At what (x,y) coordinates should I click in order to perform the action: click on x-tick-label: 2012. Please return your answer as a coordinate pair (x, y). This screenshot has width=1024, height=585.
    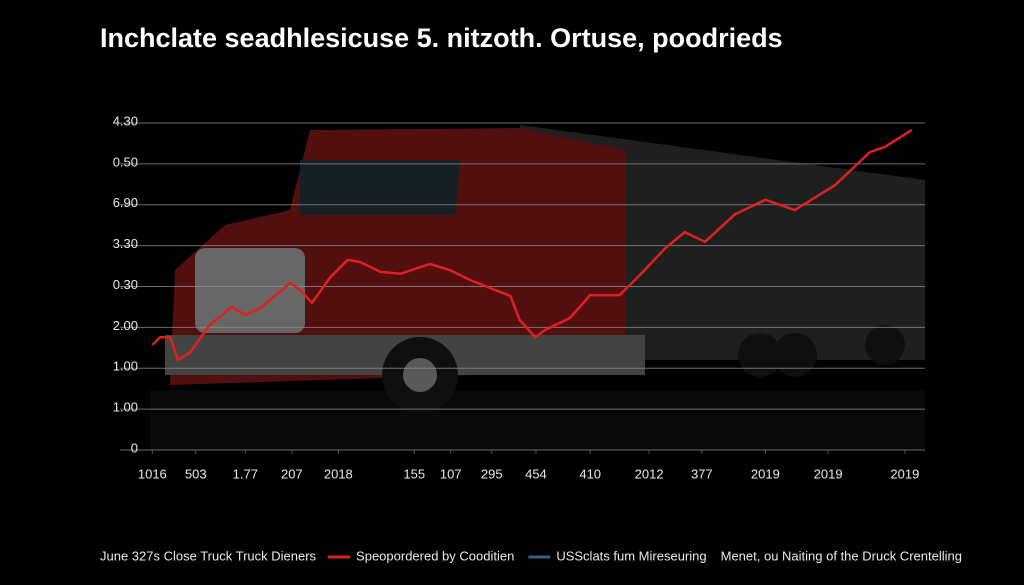
    Looking at the image, I should click on (649, 473).